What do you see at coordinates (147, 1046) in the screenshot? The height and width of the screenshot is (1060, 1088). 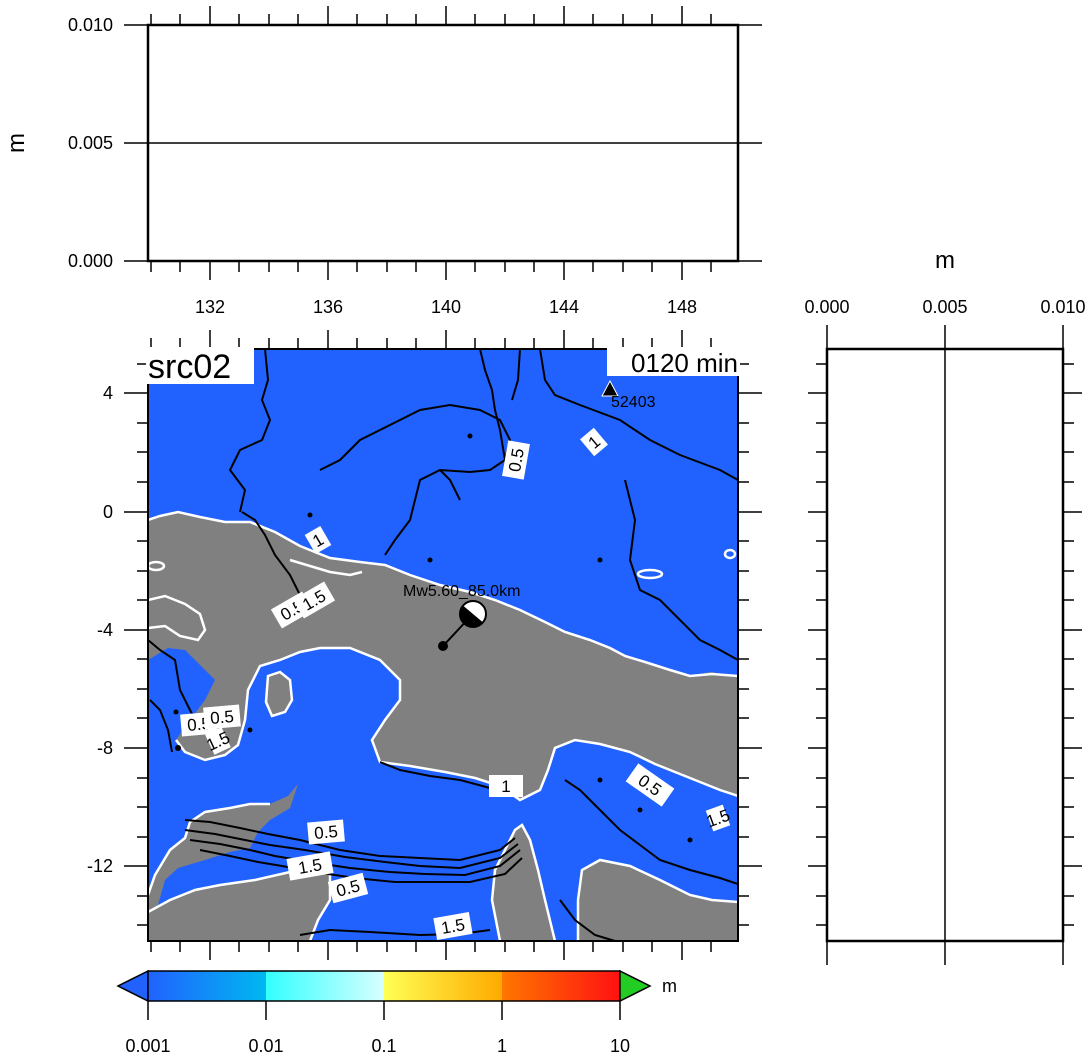 I see `colorbar-tick-0001: 0.001` at bounding box center [147, 1046].